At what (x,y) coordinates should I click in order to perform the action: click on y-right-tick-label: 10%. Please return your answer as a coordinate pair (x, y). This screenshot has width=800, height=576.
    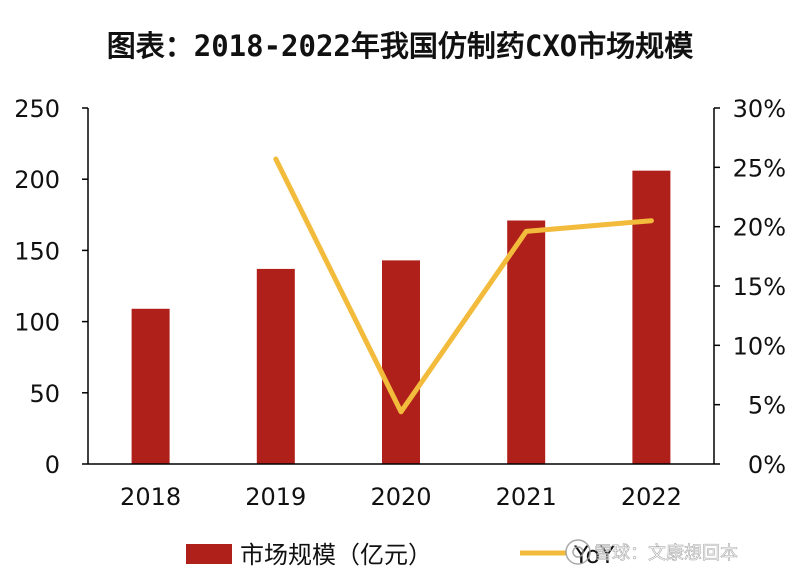
    Looking at the image, I should click on (759, 346).